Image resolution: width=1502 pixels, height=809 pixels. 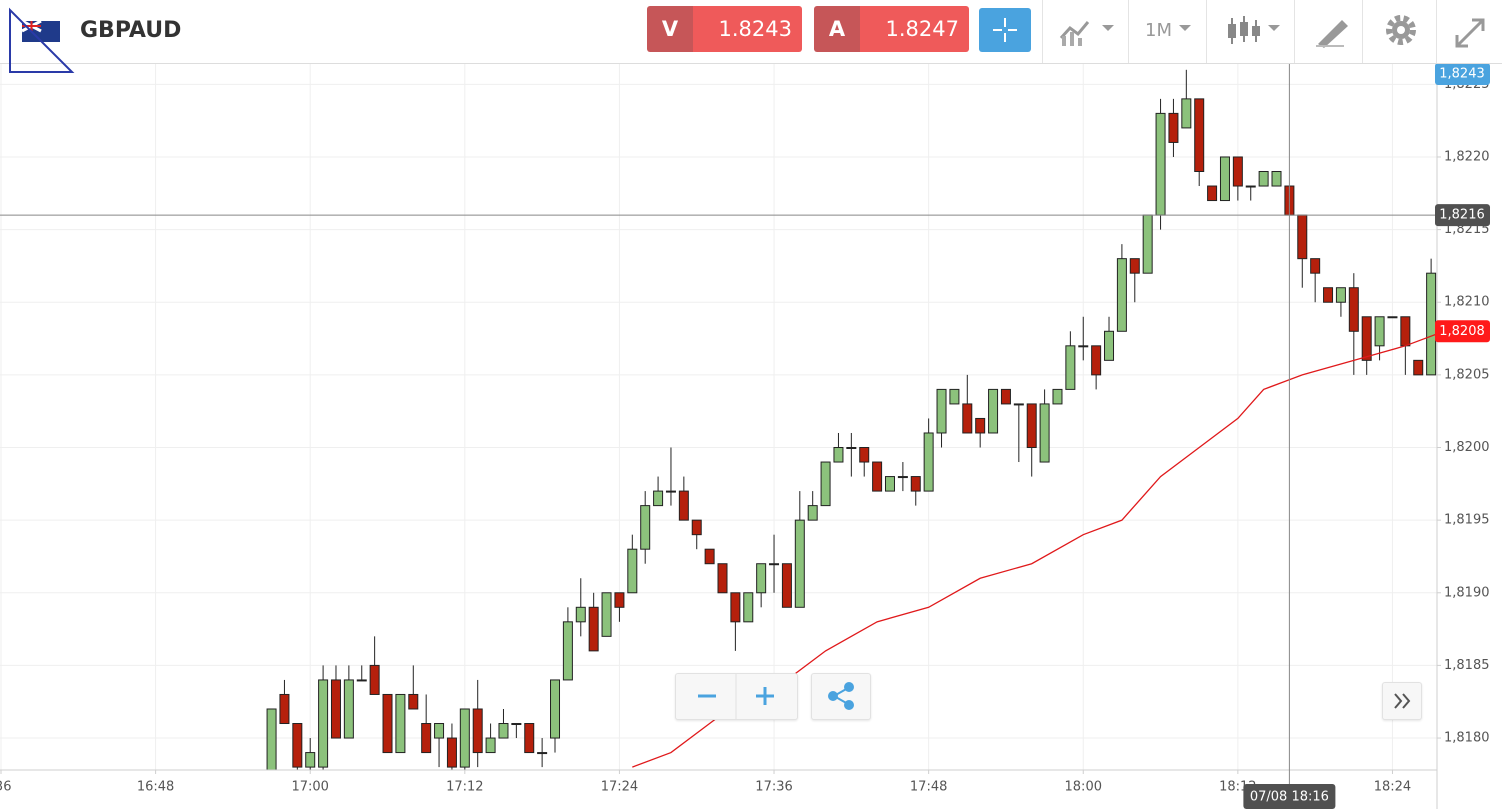 What do you see at coordinates (1462, 215) in the screenshot?
I see `crosshair-price: 1,8216` at bounding box center [1462, 215].